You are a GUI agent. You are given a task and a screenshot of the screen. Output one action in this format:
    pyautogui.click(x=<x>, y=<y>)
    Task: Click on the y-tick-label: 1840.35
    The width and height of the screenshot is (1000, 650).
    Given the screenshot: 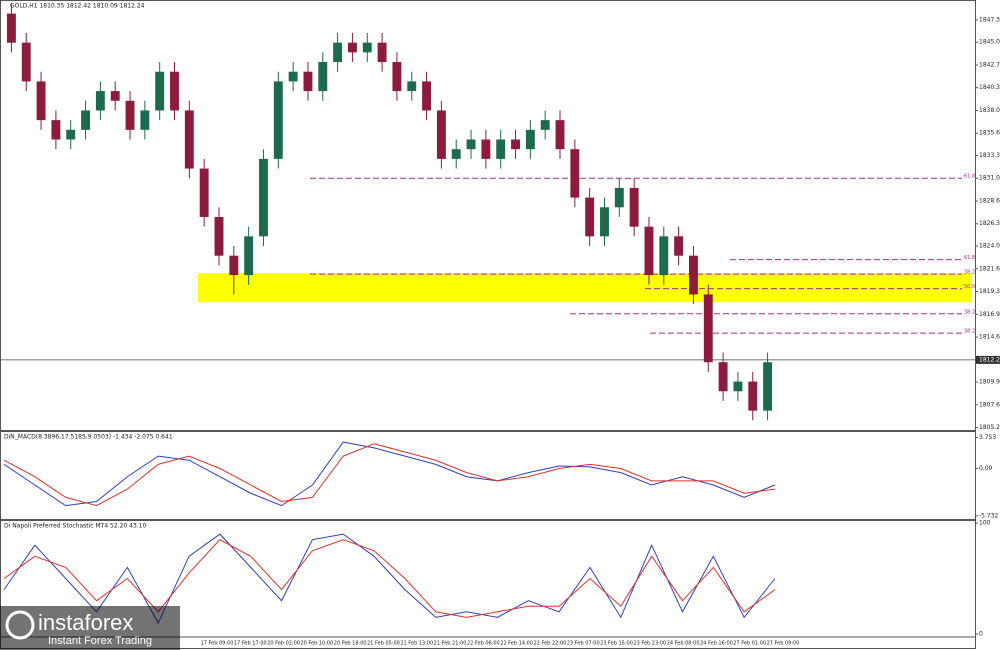 What is the action you would take?
    pyautogui.click(x=989, y=87)
    